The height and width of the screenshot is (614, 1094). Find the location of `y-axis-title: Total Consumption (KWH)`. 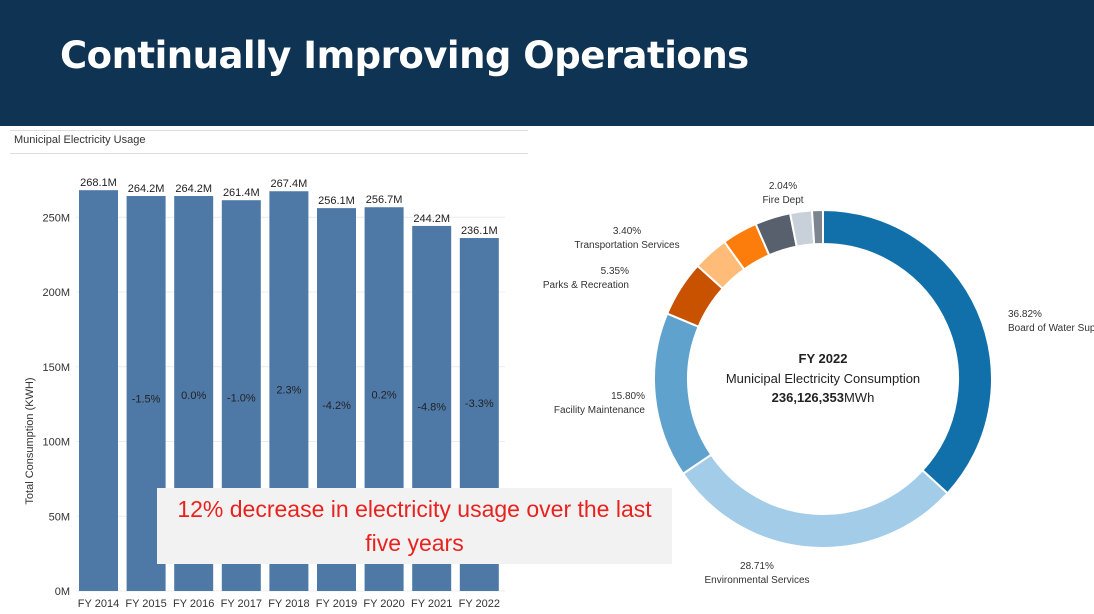

y-axis-title: Total Consumption (KWH) is located at coordinates (30, 440).